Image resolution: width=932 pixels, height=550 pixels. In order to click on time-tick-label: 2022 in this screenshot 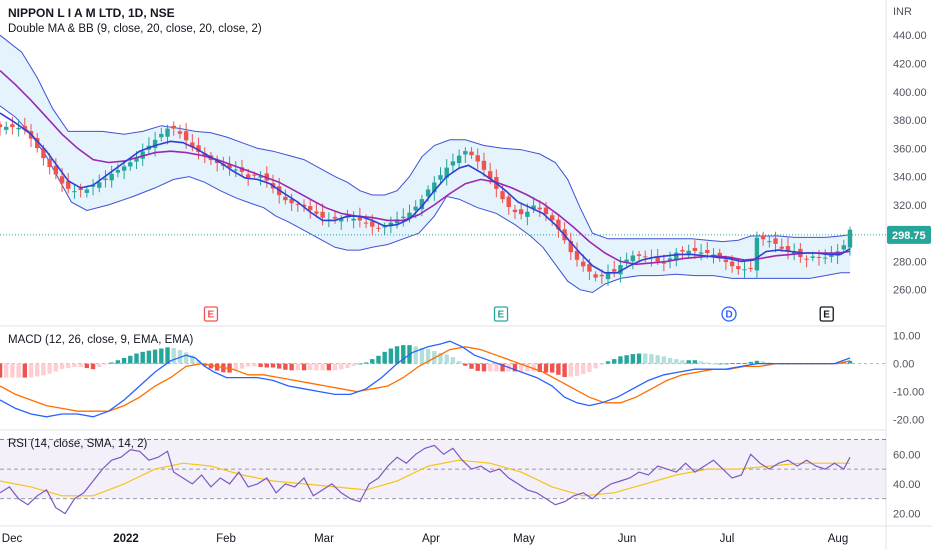, I will do `click(126, 539)`.